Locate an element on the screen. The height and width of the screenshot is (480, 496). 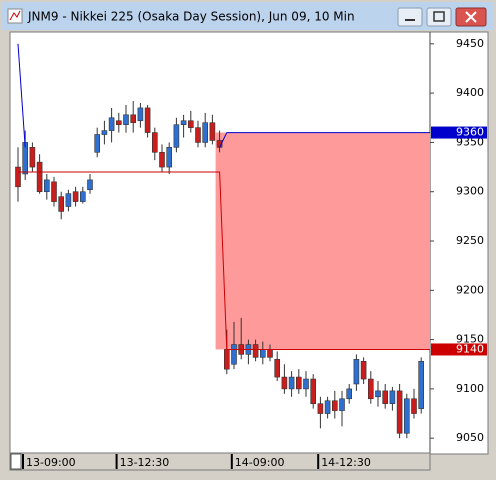
app-icon is located at coordinates (15, 16).